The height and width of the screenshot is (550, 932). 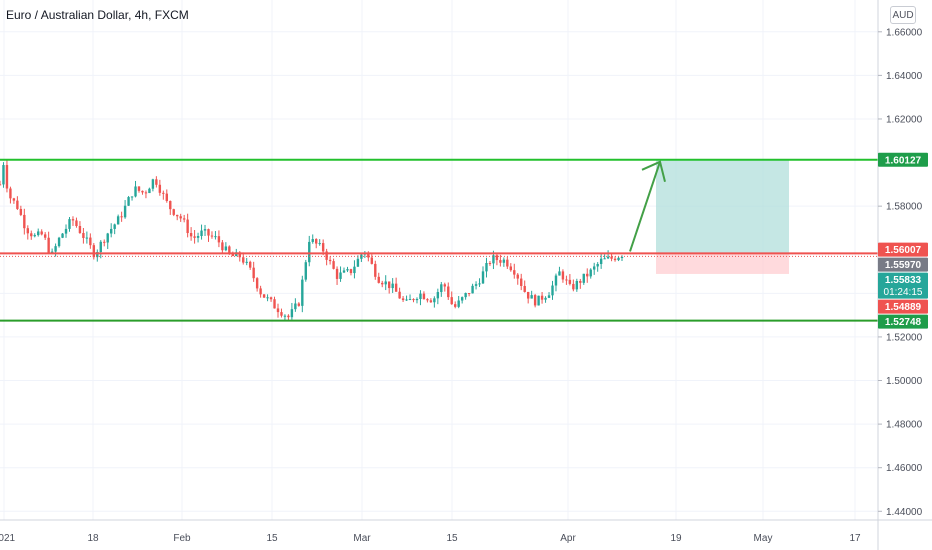 What do you see at coordinates (722, 206) in the screenshot?
I see `profit-zone` at bounding box center [722, 206].